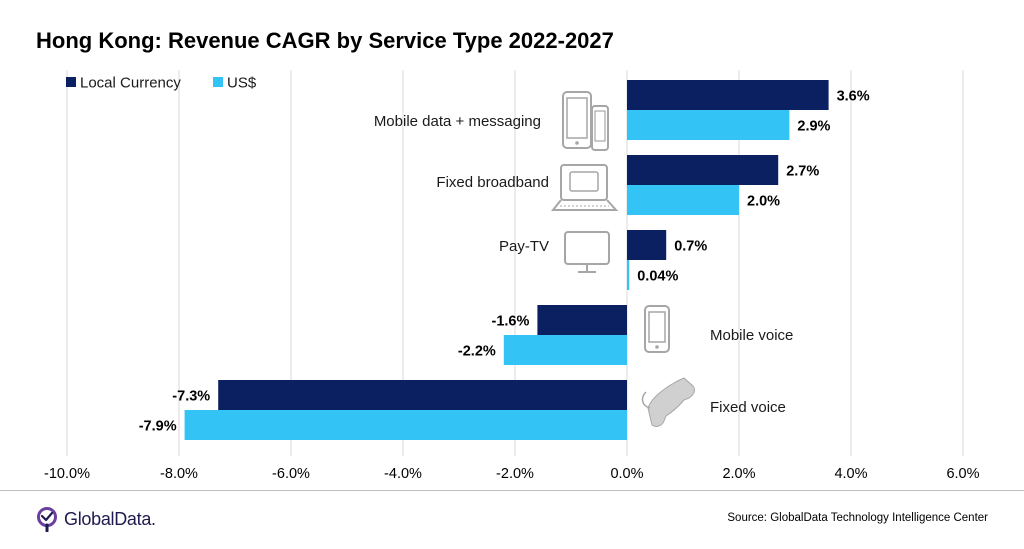 The image size is (1024, 549). Describe the element at coordinates (585, 121) in the screenshot. I see `phone-tablet-icon` at that location.